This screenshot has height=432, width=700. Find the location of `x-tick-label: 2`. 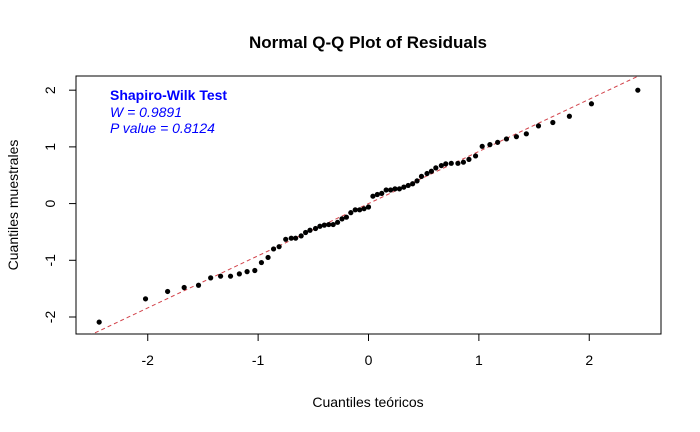

x-tick-label: 2 is located at coordinates (589, 360).